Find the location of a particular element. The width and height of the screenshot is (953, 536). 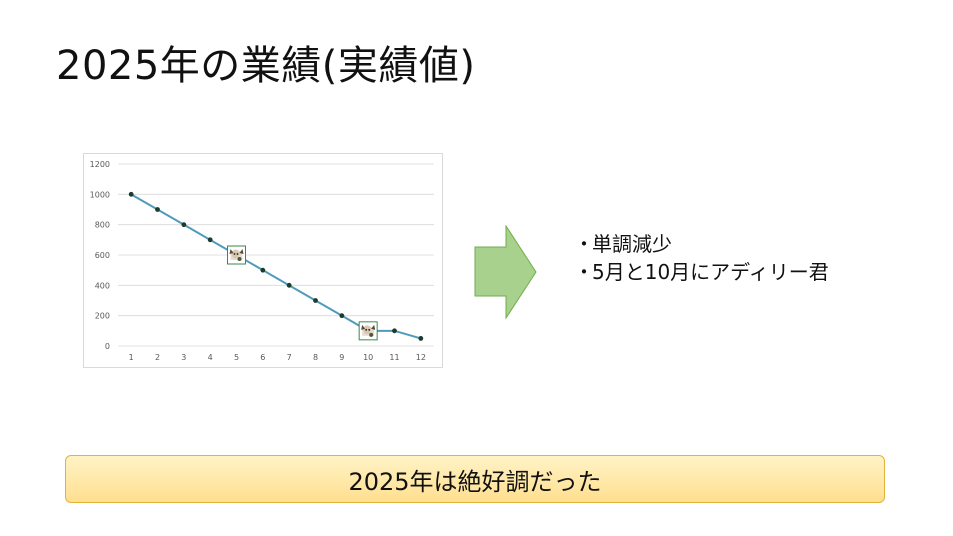

x-tick-label: 9 is located at coordinates (341, 357).